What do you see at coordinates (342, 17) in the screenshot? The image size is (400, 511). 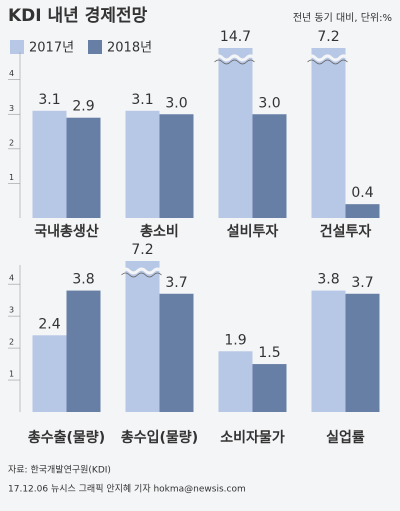 I see `unit-note: 전년 동기 대비, 단위:%` at bounding box center [342, 17].